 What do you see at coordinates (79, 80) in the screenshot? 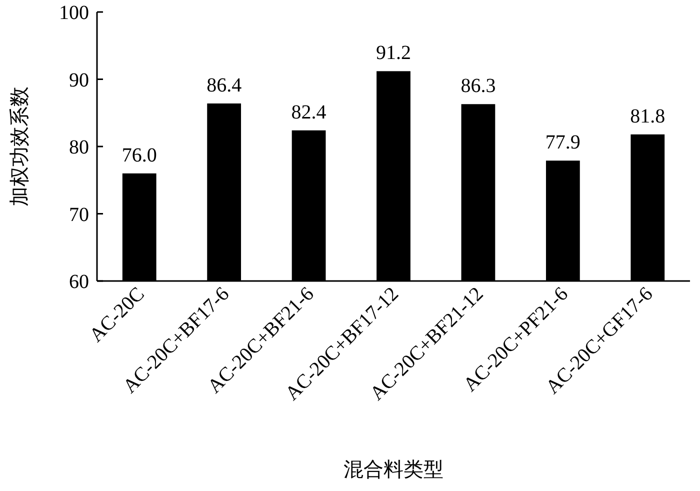
I see `y-tick-label: 90` at bounding box center [79, 80].